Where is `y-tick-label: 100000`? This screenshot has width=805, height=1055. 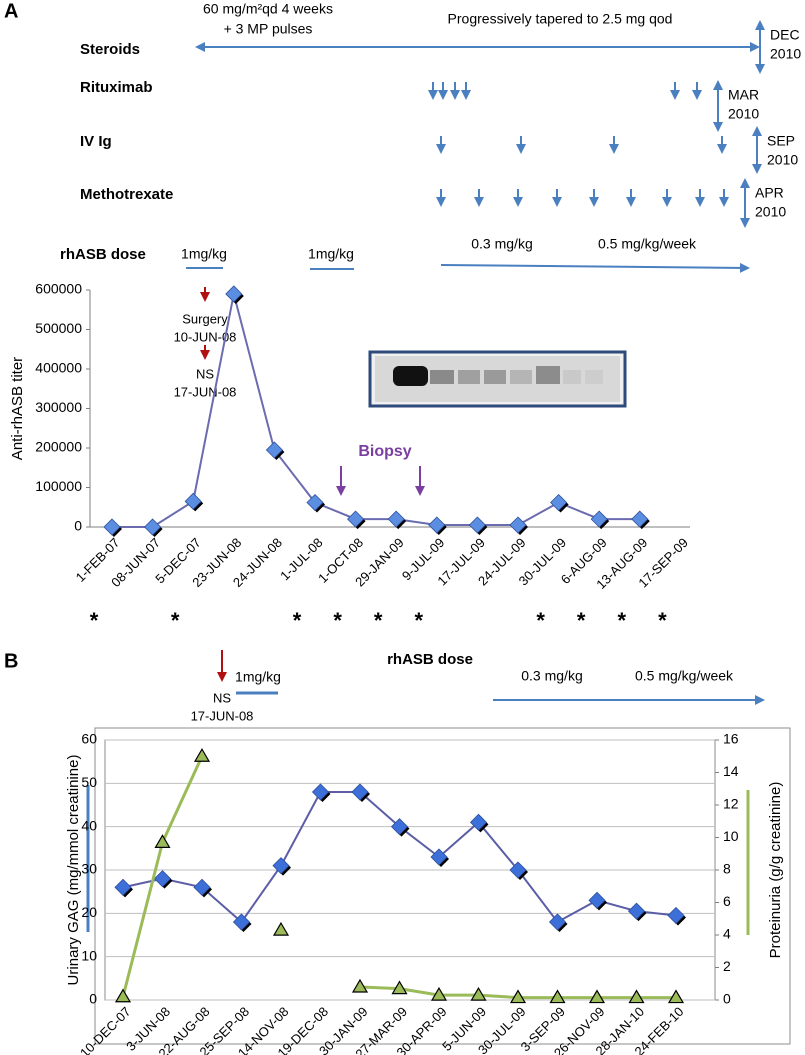 y-tick-label: 100000 is located at coordinates (58, 486).